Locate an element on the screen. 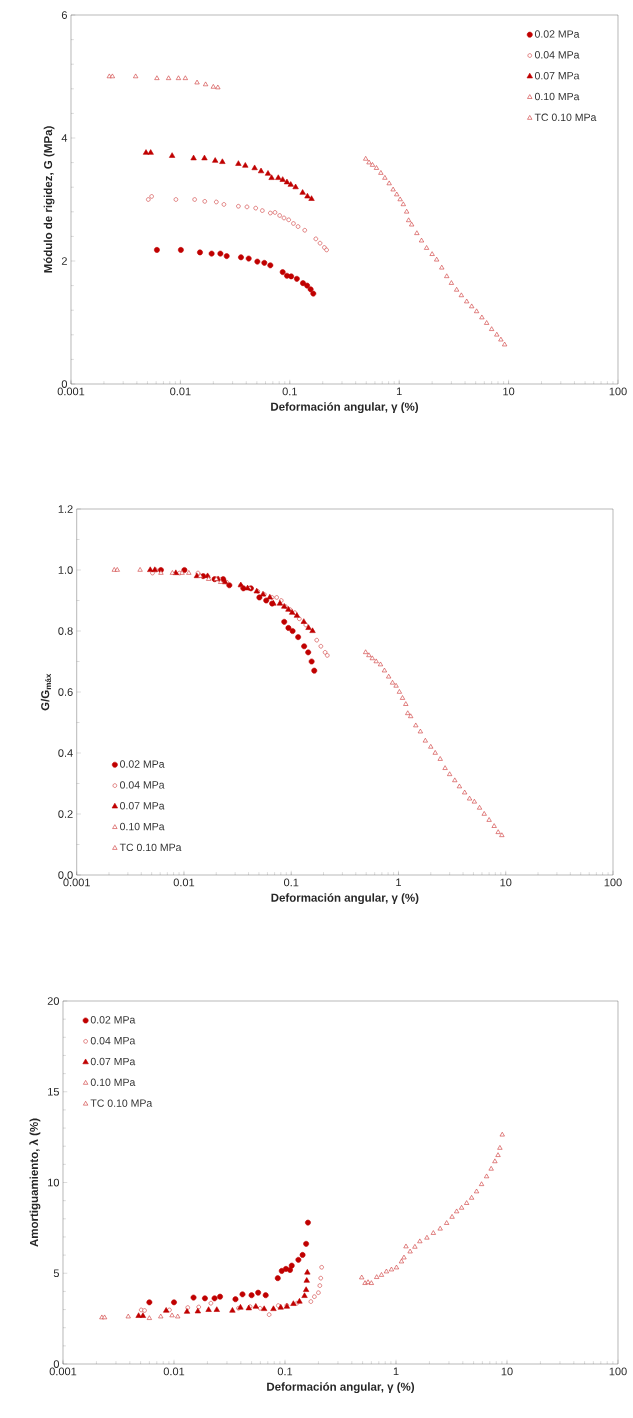 This screenshot has height=1418, width=633. y-axis-title: G/G$_{máx}$ is located at coordinates (46, 692).